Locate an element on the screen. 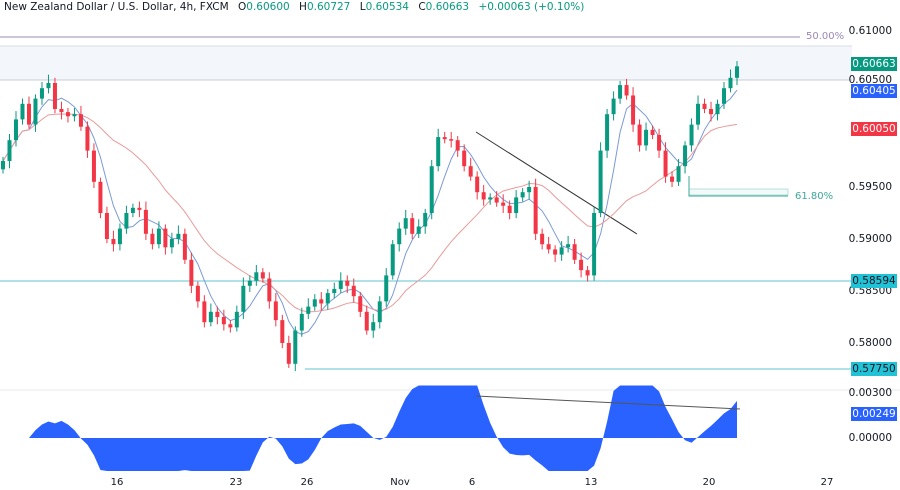 The width and height of the screenshot is (900, 490). ma-slow-tag: 0.60050 is located at coordinates (874, 129).